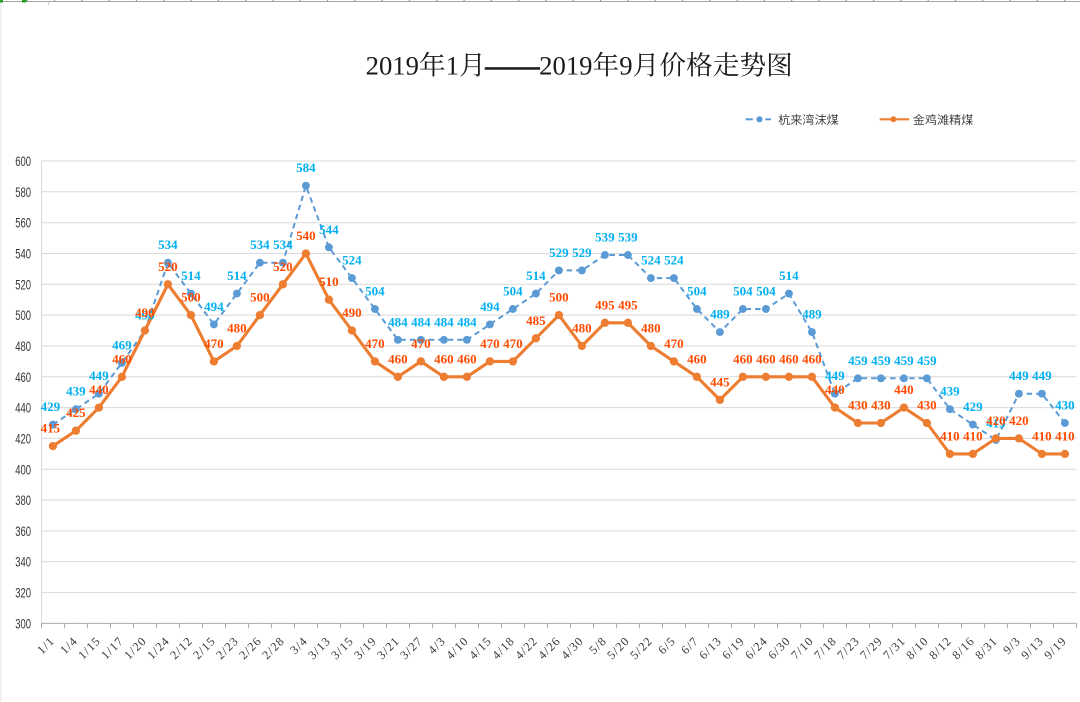  I want to click on svg-text: 340, so click(23, 562).